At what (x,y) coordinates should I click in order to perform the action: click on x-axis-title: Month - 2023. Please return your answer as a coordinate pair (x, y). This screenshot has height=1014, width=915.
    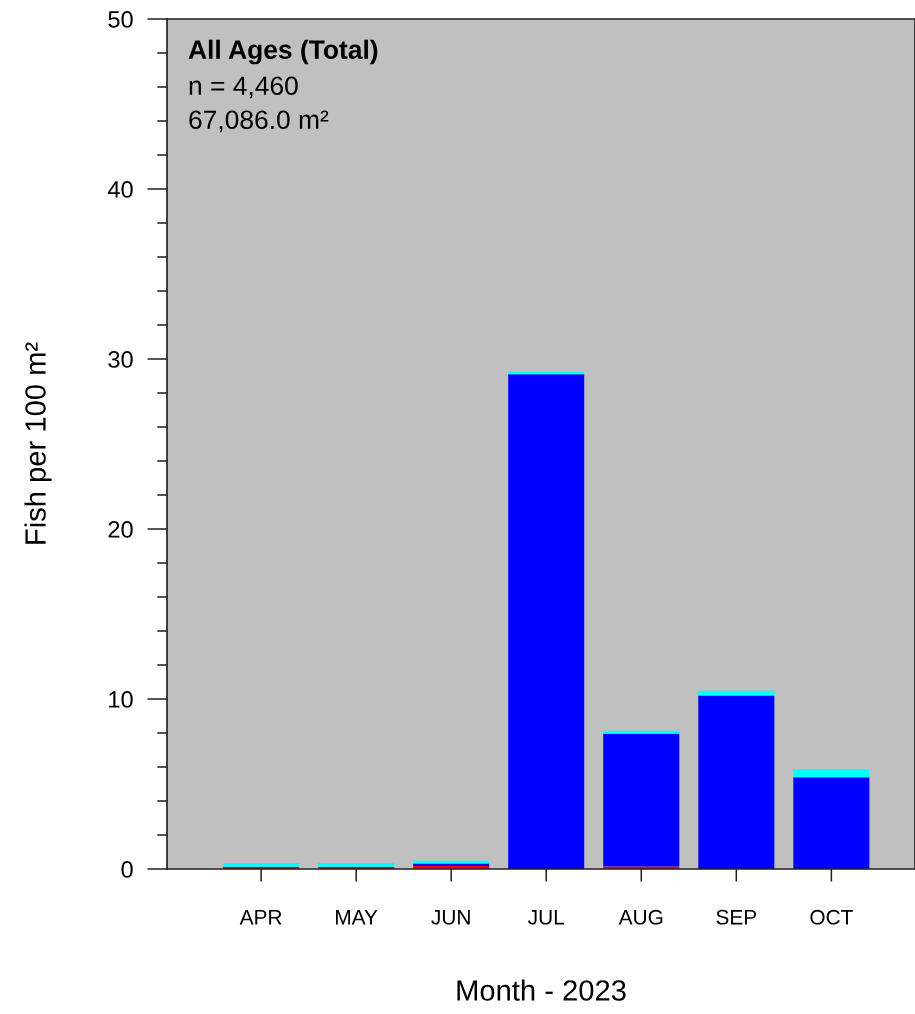
    Looking at the image, I should click on (541, 990).